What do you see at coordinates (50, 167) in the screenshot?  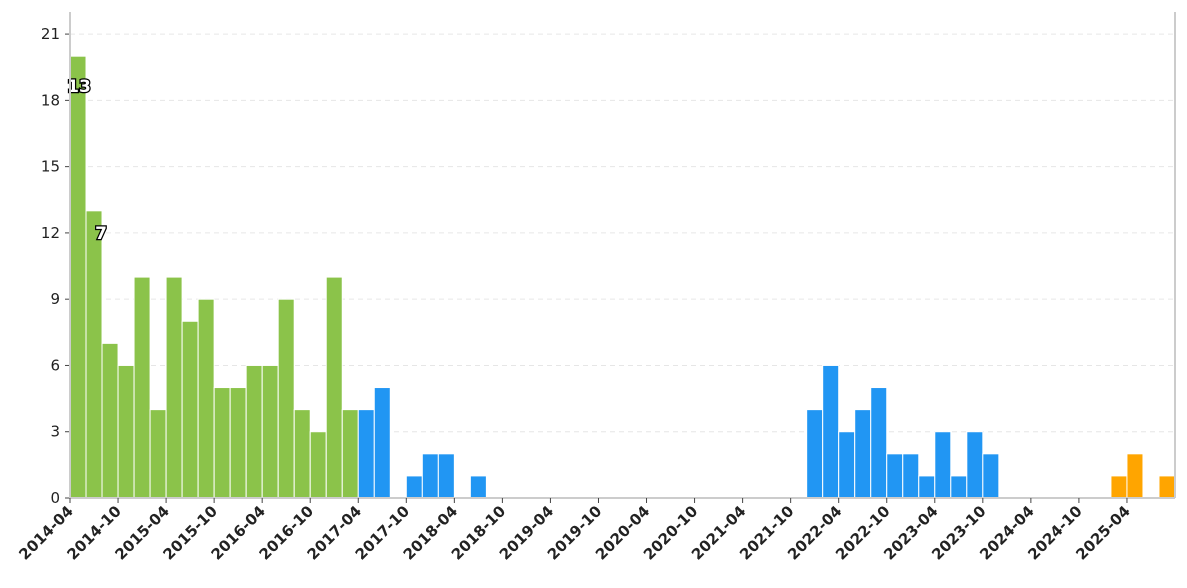 I see `y-tick-label: 15` at bounding box center [50, 167].